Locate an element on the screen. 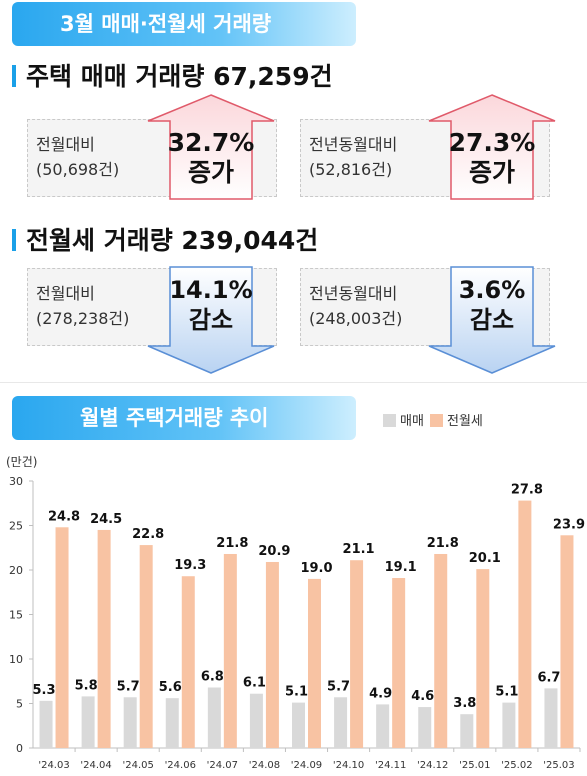 This screenshot has width=587, height=776. data-label-sale: 5.8 is located at coordinates (86, 685).